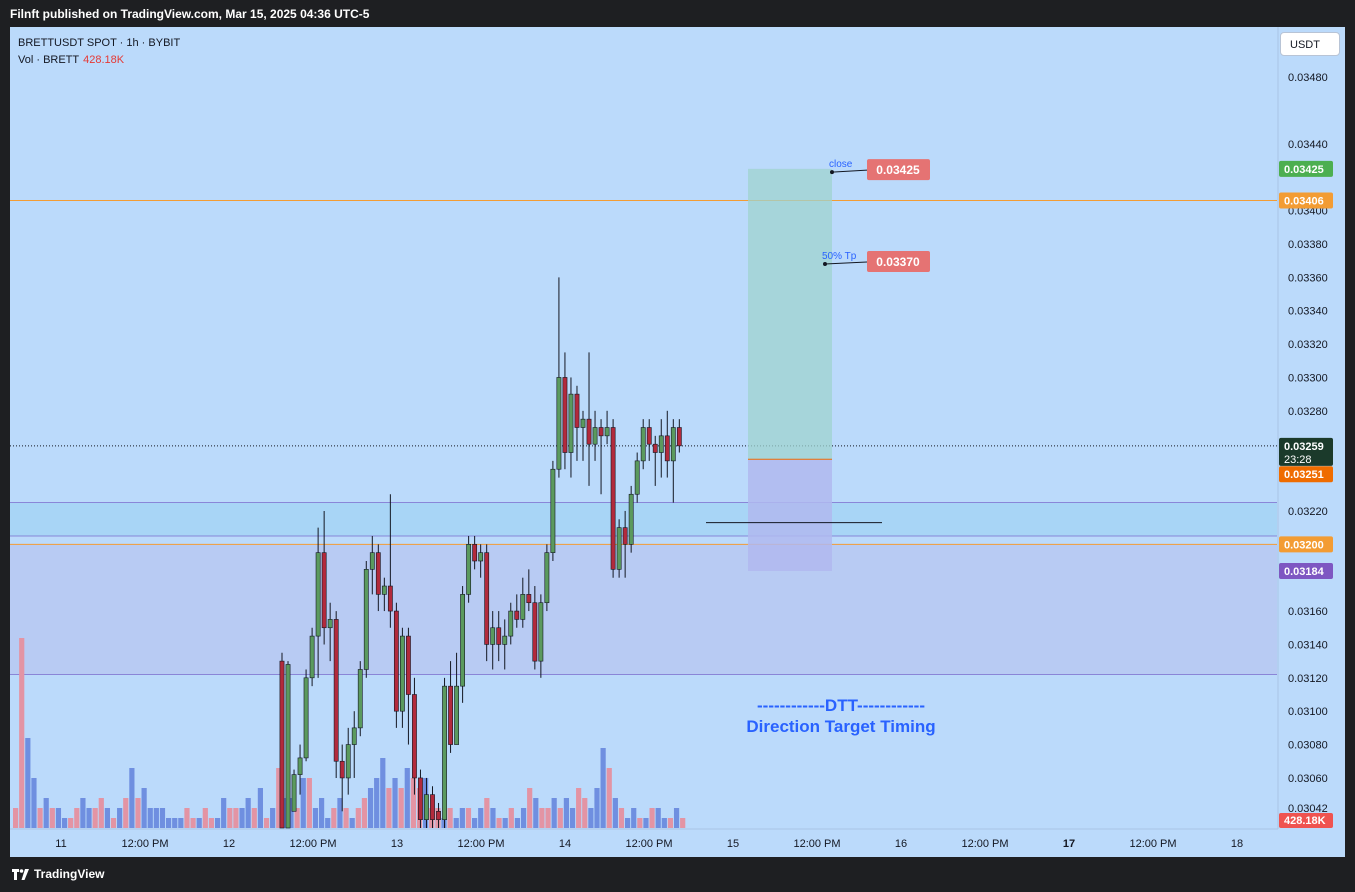 The height and width of the screenshot is (892, 1355). I want to click on partial-target-caption: 50% Tp, so click(839, 256).